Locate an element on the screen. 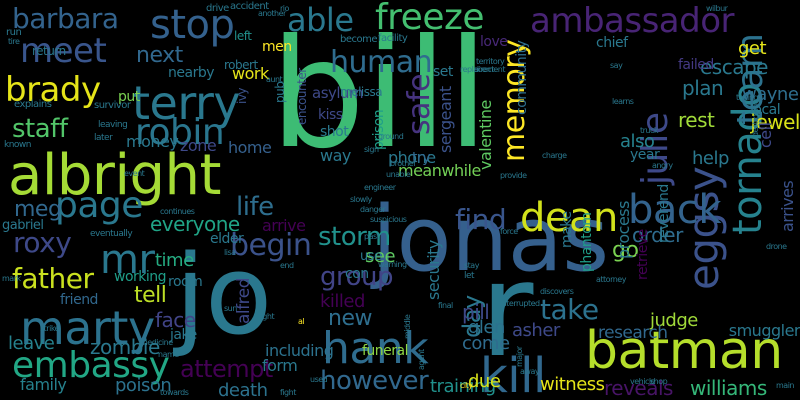 The width and height of the screenshot is (800, 400). word: prison is located at coordinates (379, 129).